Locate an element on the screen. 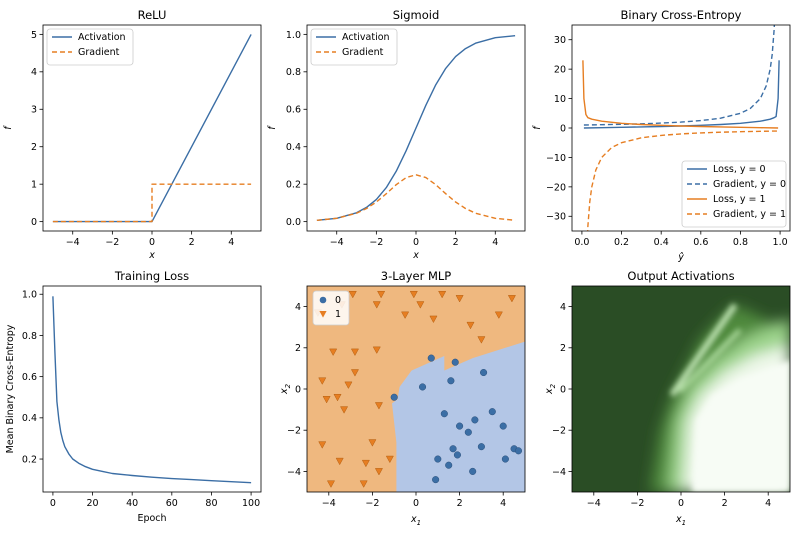 The image size is (800, 533). y-axis-label-output-activations: x2 is located at coordinates (550, 389).